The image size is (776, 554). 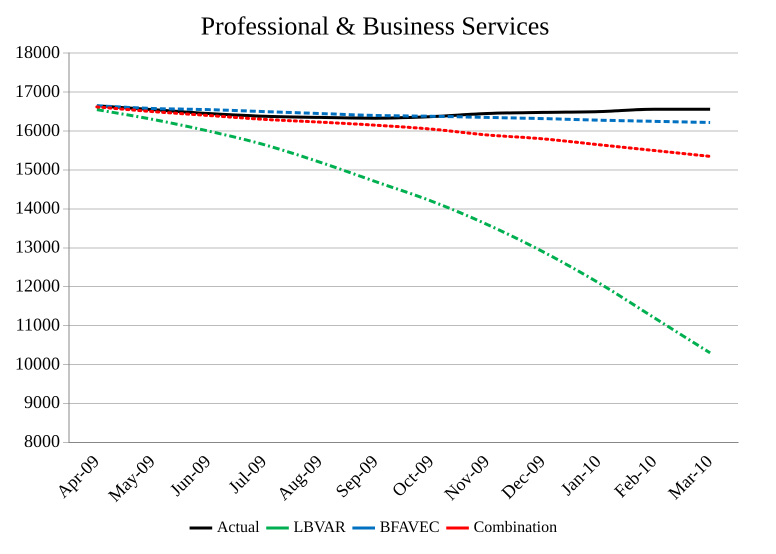 I want to click on y-tick-label: 17000, so click(x=37, y=90).